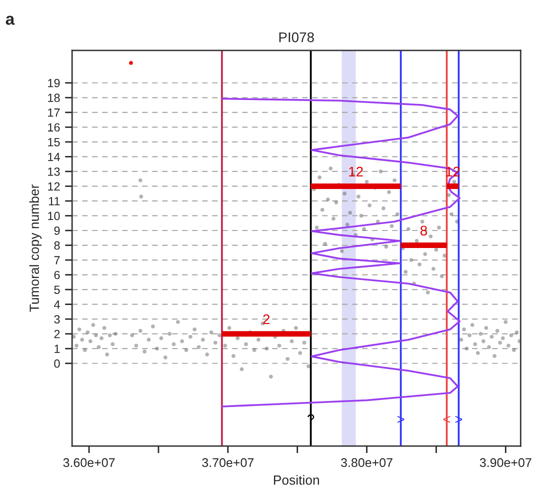 The height and width of the screenshot is (504, 534). What do you see at coordinates (57, 275) in the screenshot?
I see `y-tick-label: 6` at bounding box center [57, 275].